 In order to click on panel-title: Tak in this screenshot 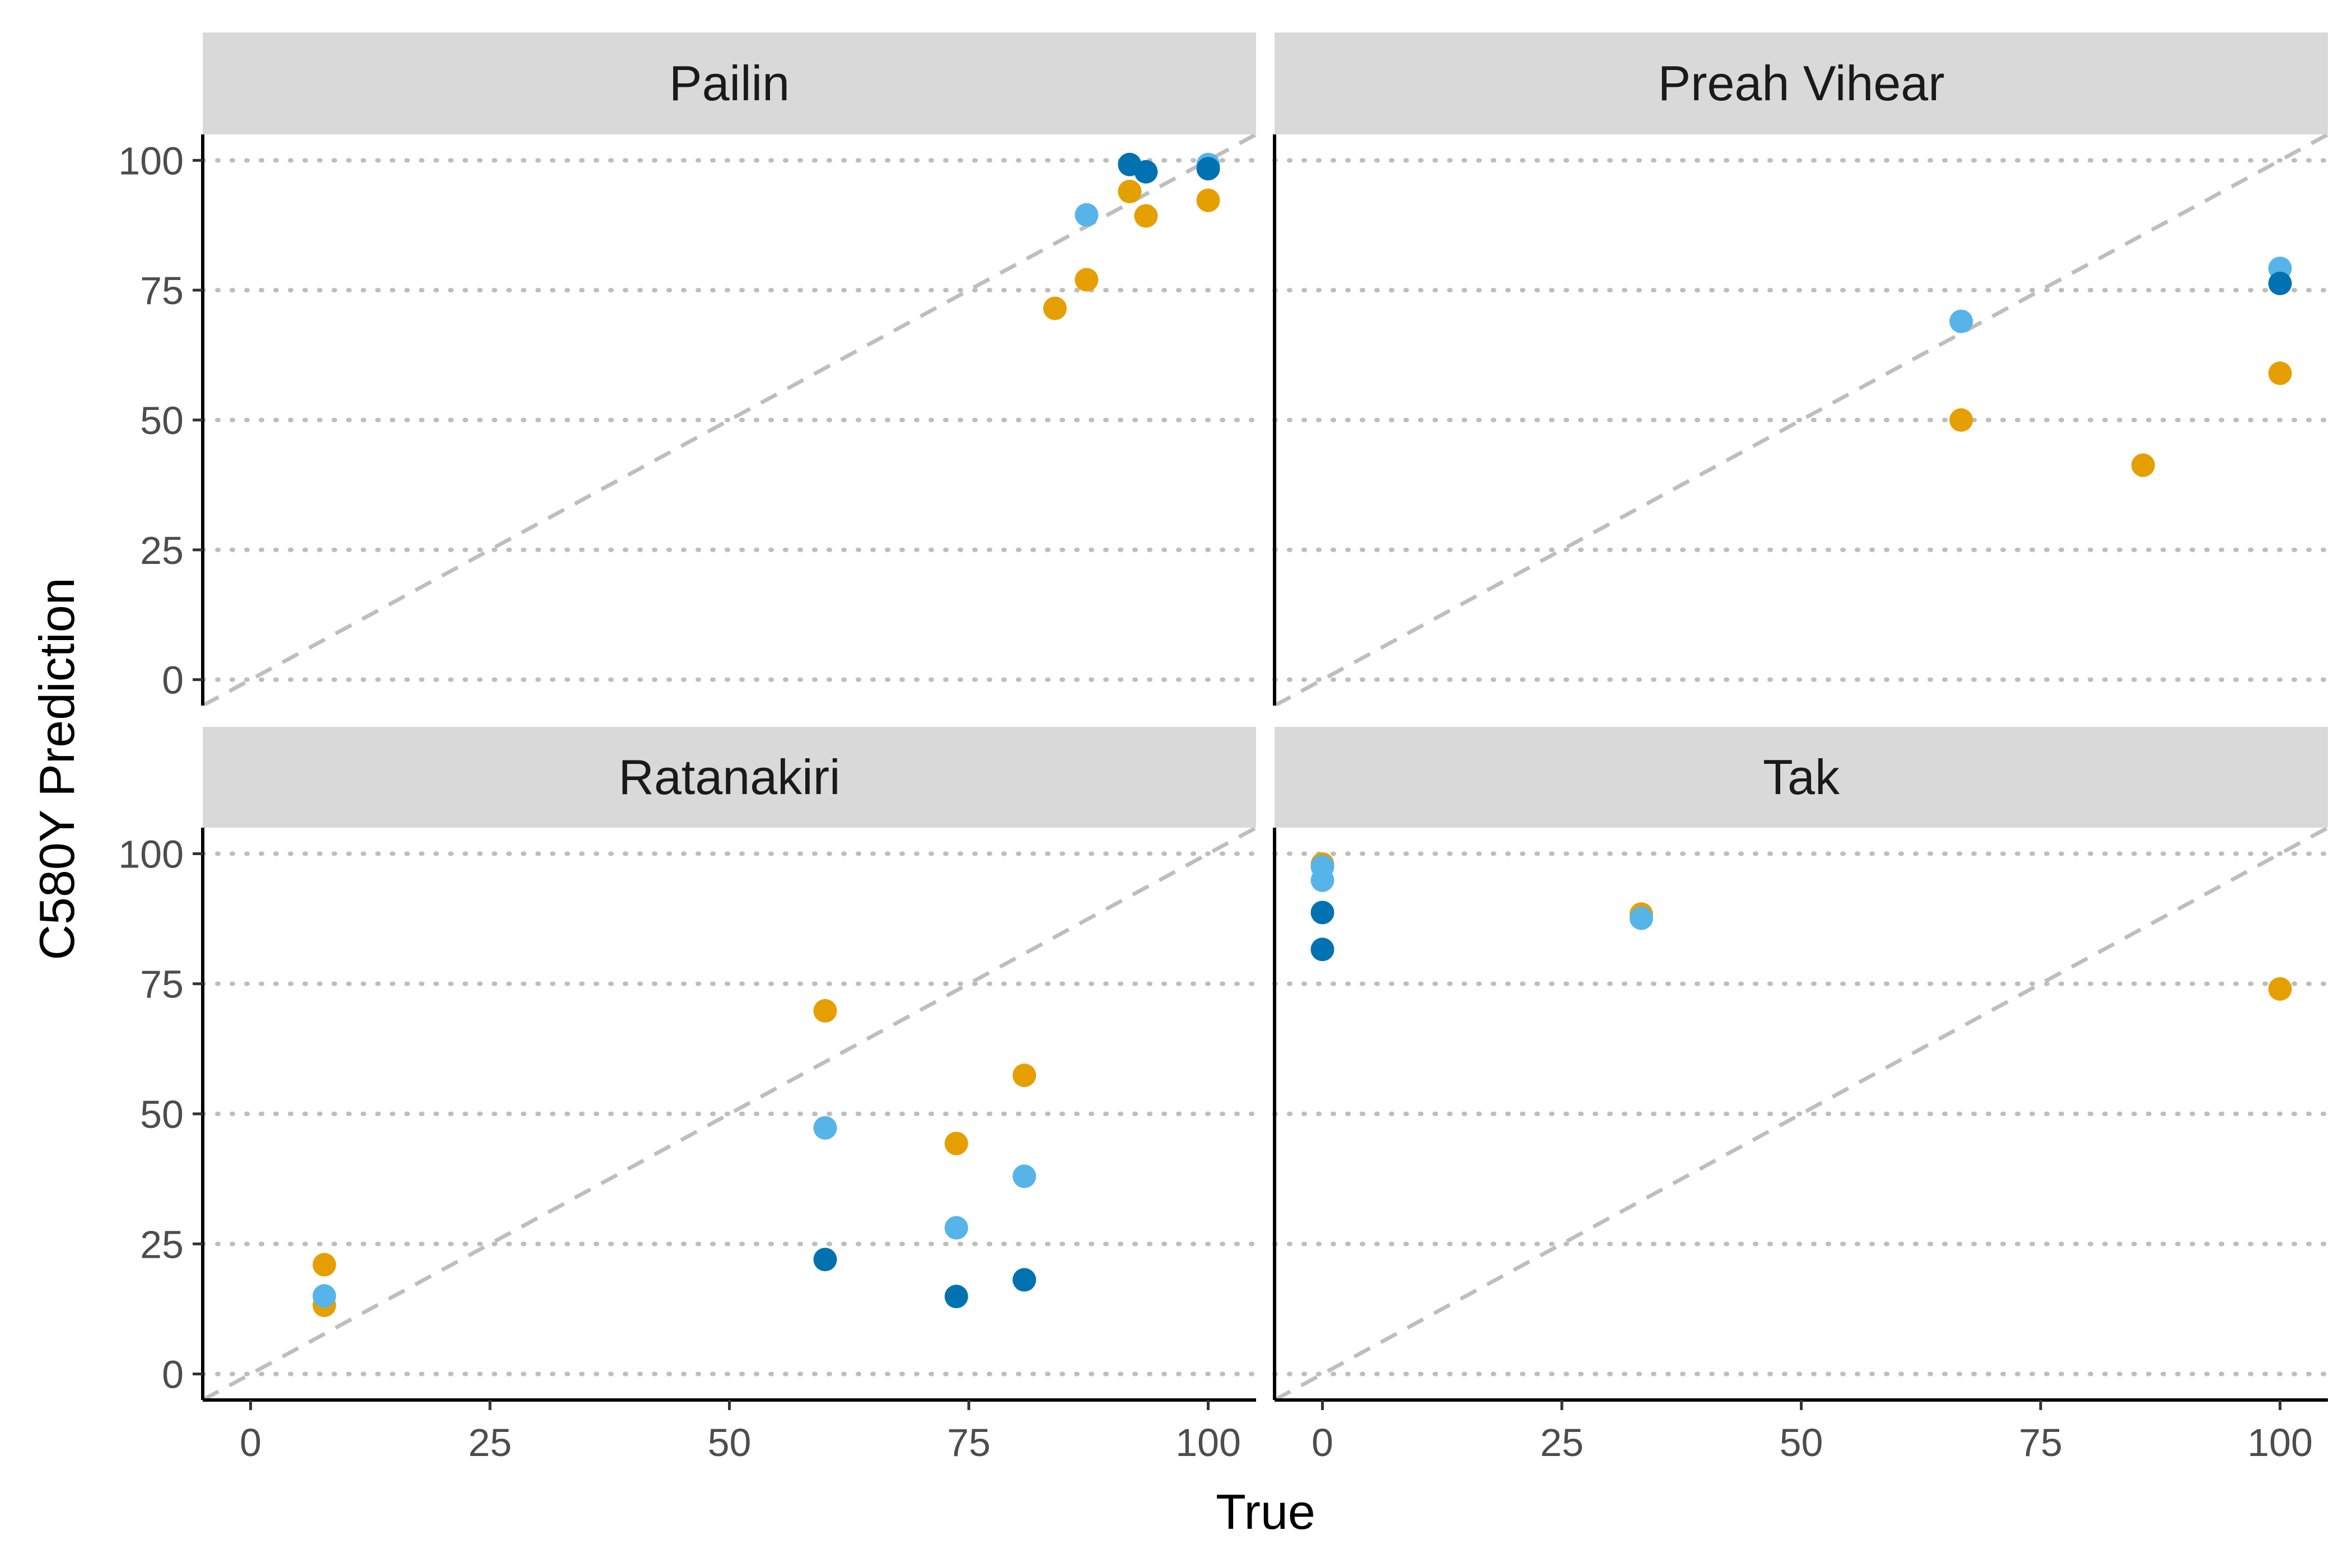, I will do `click(1802, 777)`.